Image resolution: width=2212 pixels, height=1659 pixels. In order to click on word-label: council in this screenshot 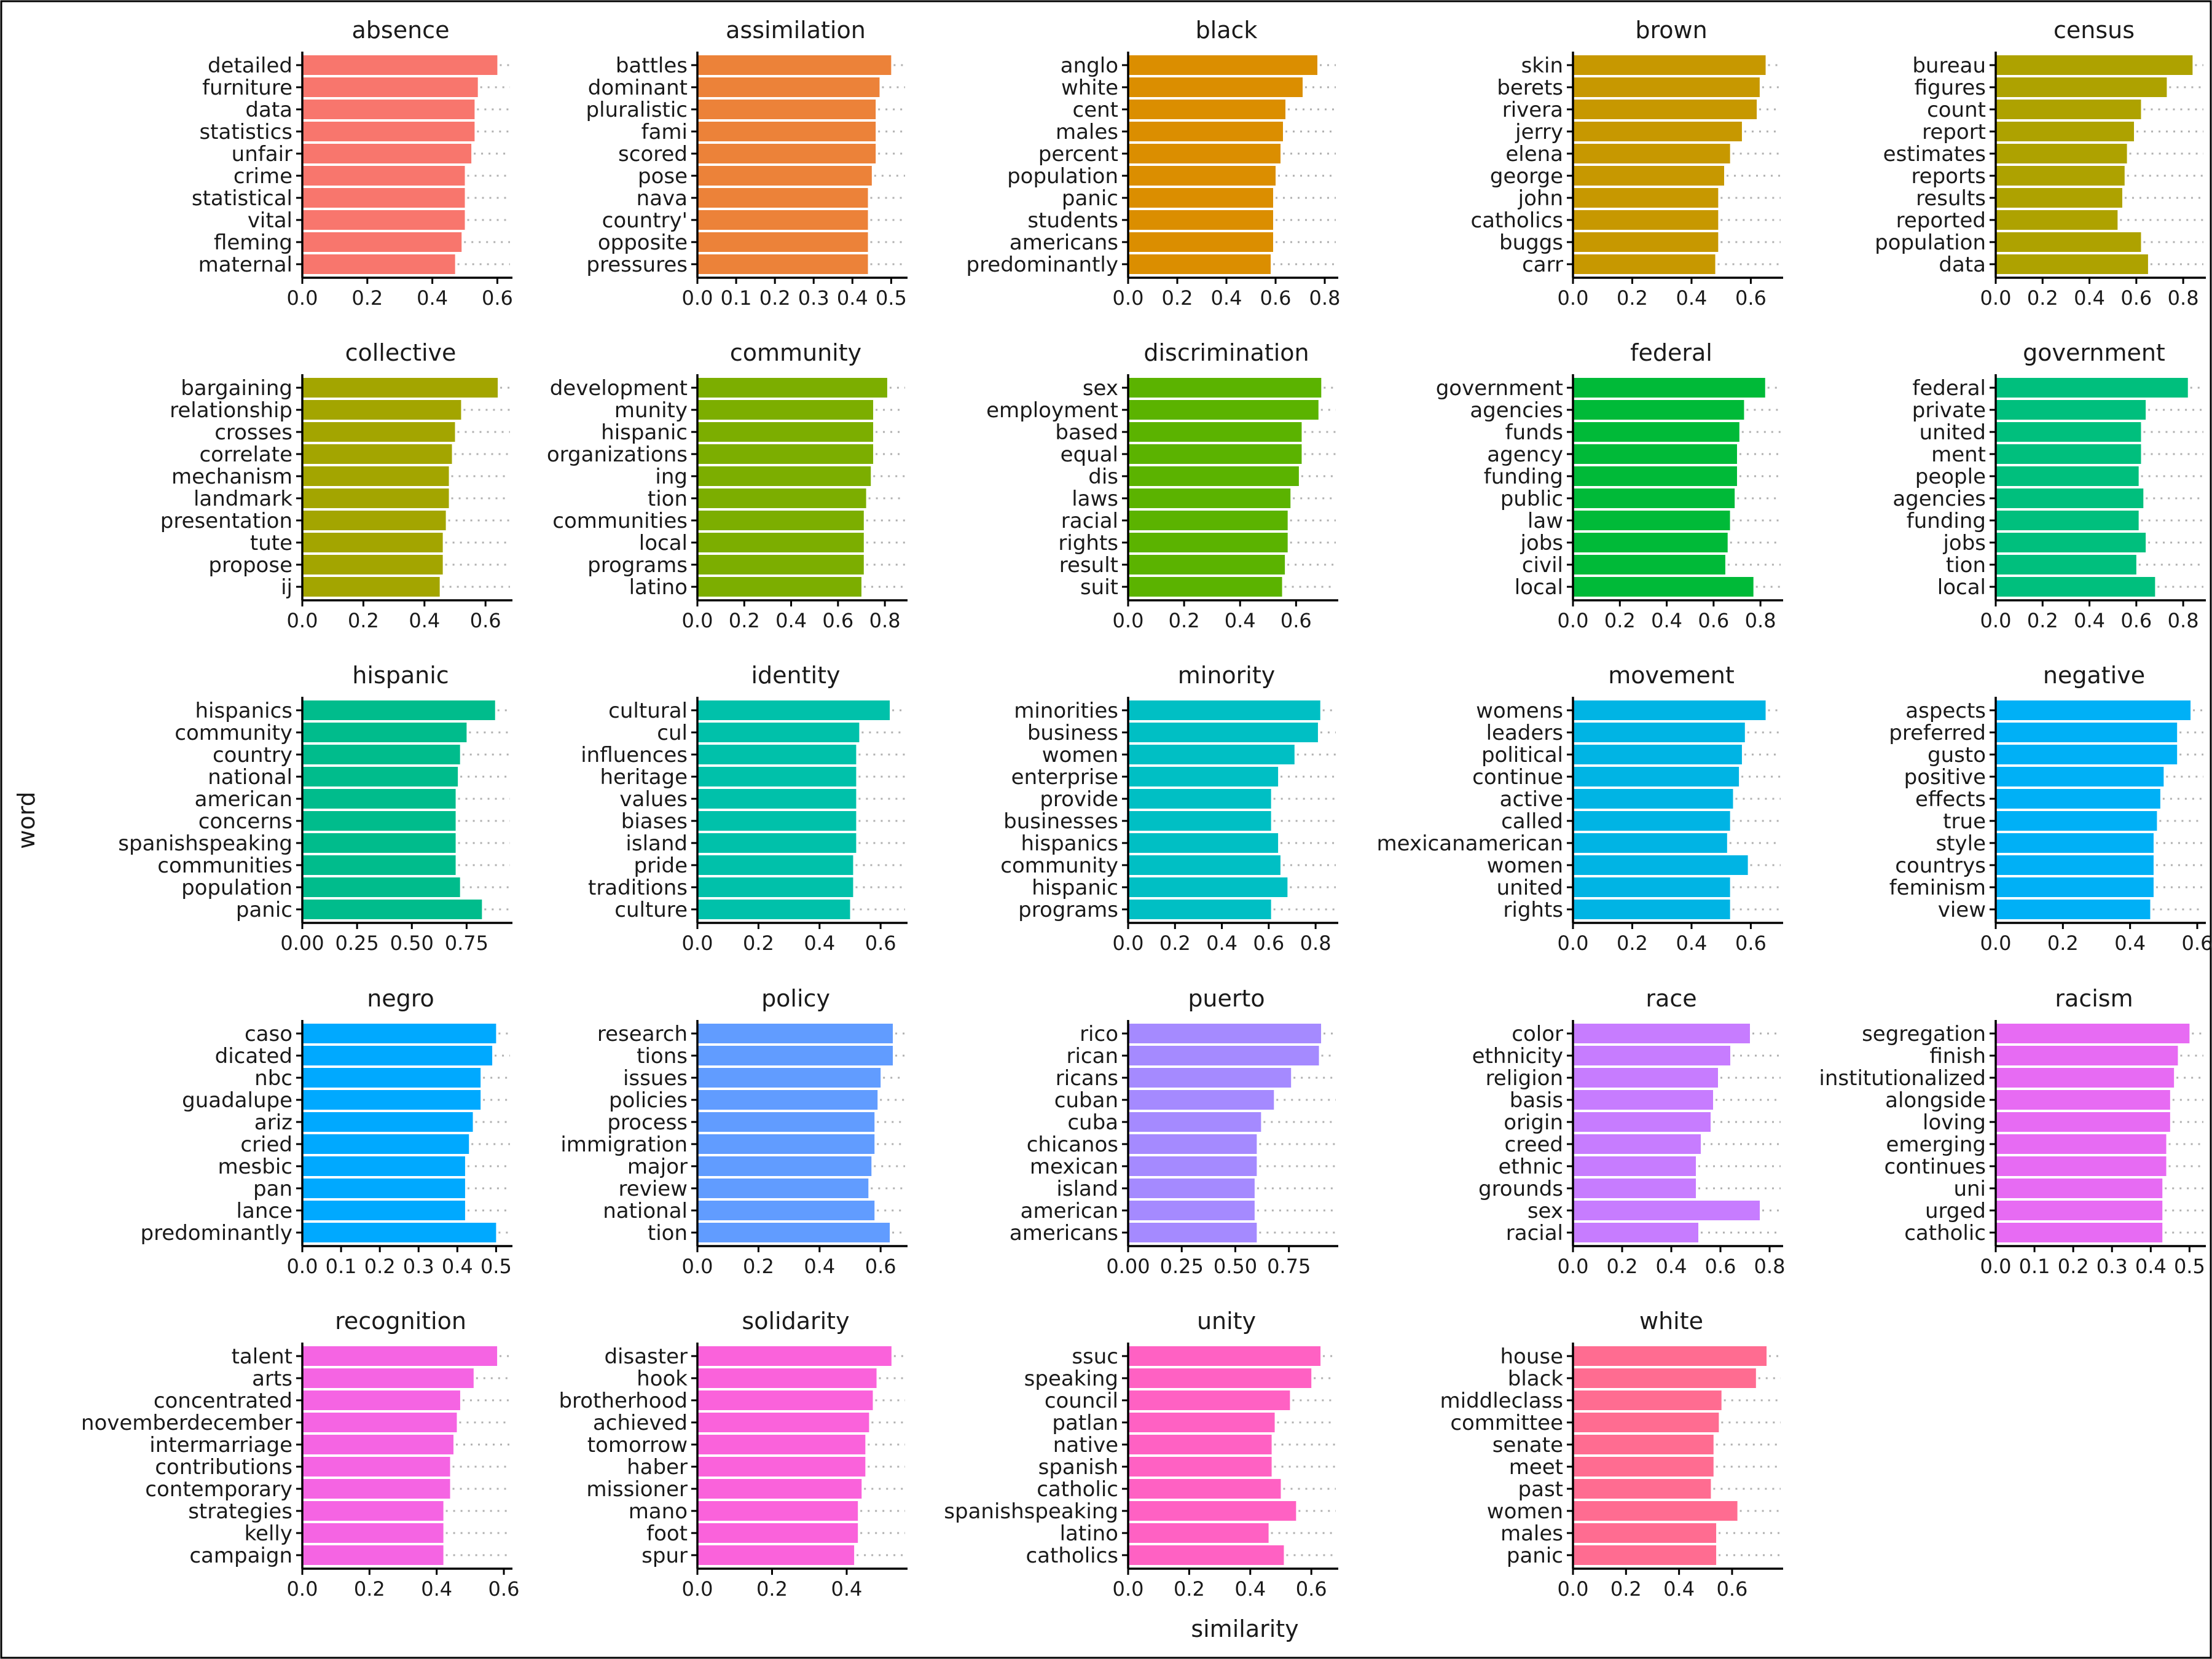, I will do `click(1081, 1401)`.